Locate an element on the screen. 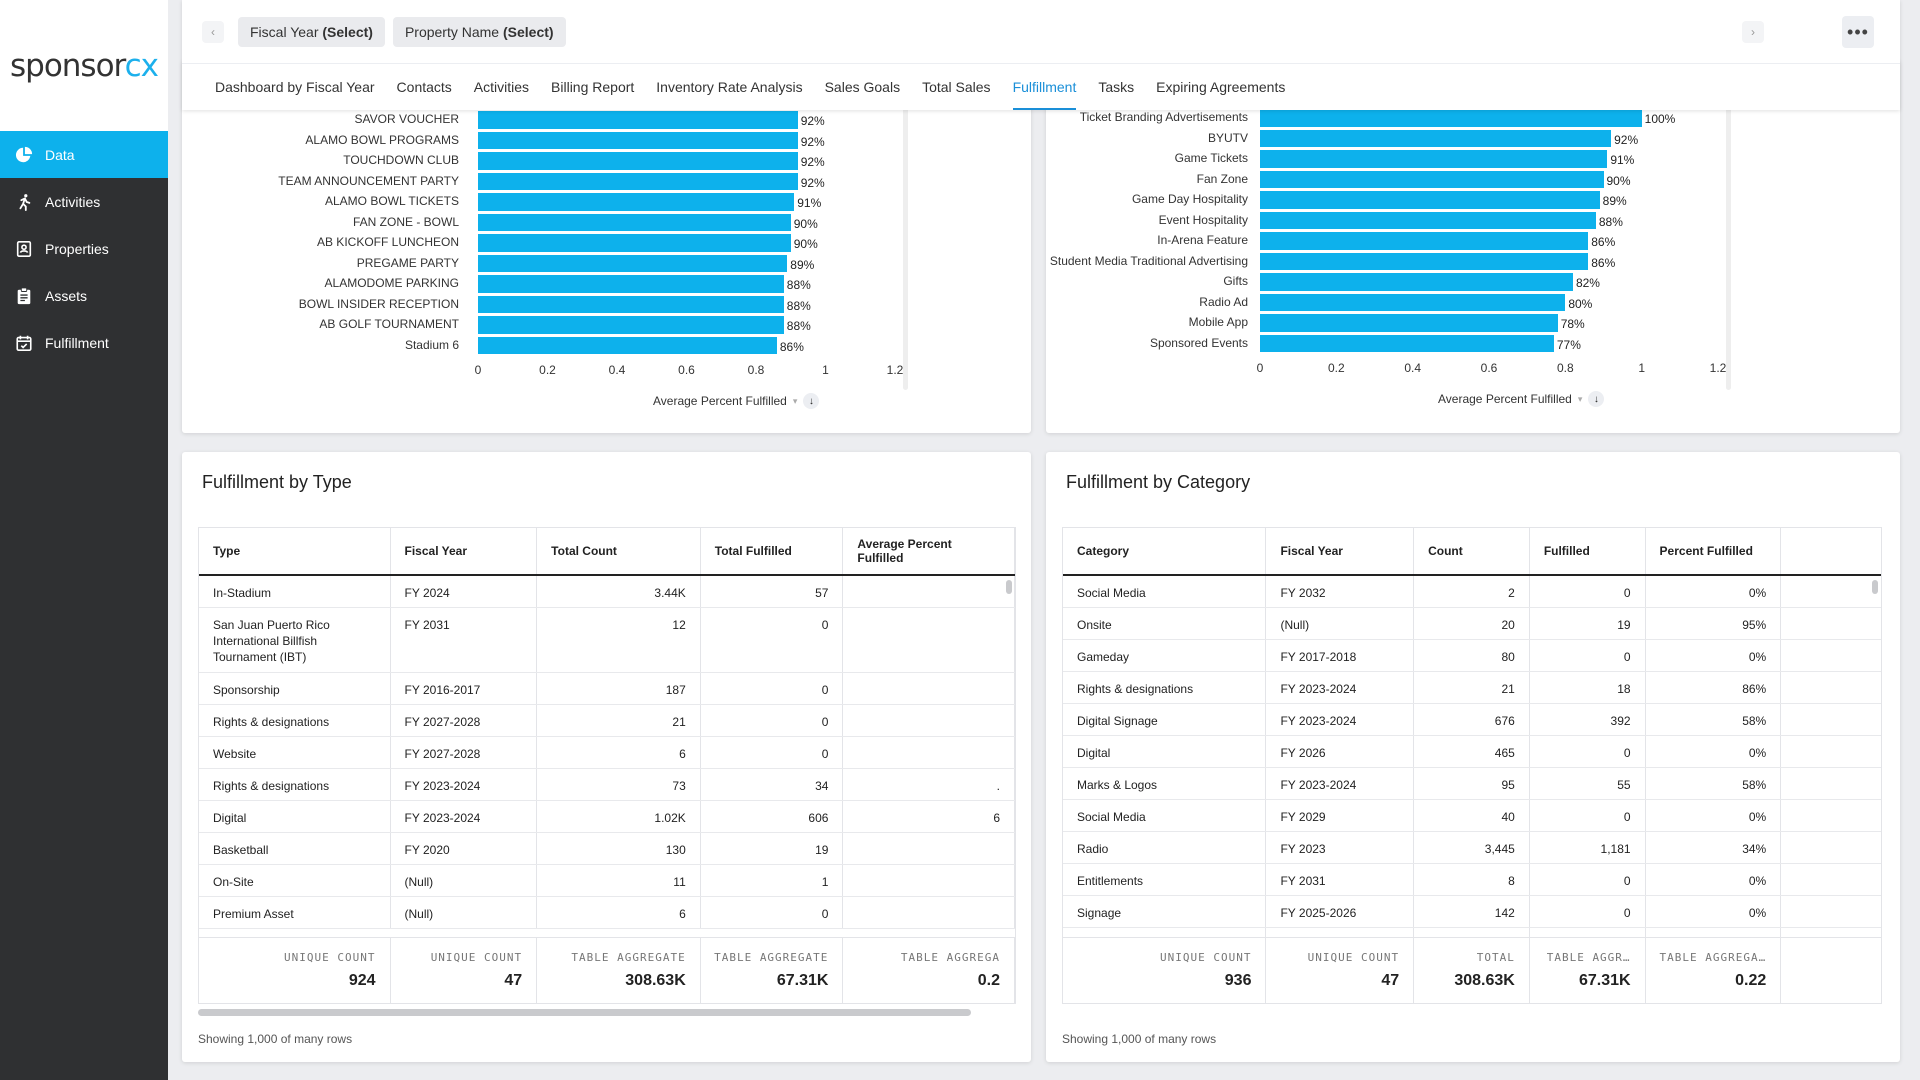 The width and height of the screenshot is (1920, 1080). table-cell-empty is located at coordinates (1831, 783).